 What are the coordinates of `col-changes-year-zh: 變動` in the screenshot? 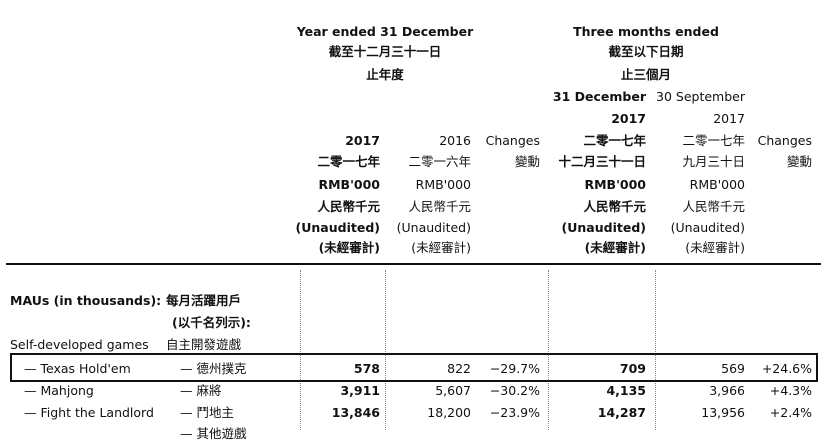 It's located at (527, 161).